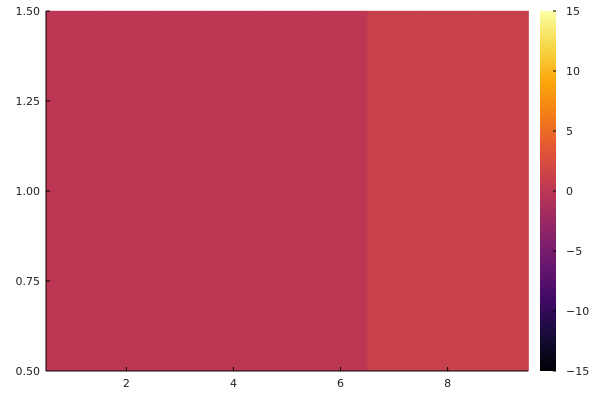  Describe the element at coordinates (287, 378) in the screenshot. I see `x-axis-ticks: 2 4 6 8` at that location.